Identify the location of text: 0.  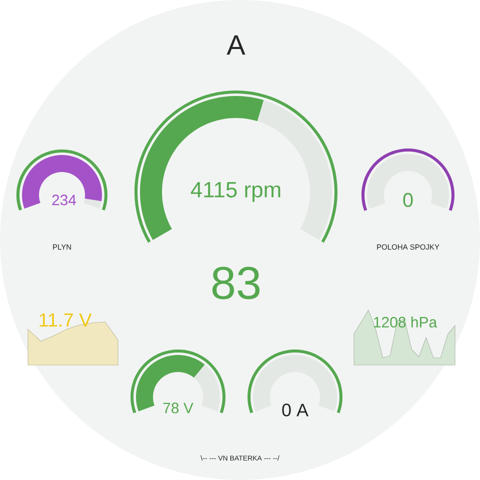
(408, 200).